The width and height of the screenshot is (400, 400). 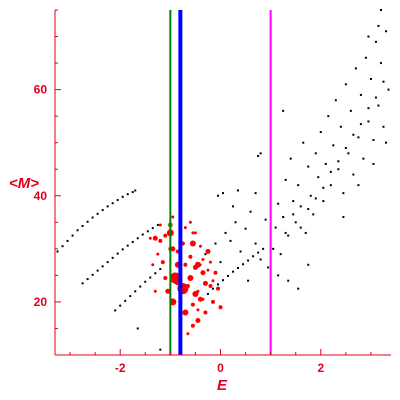 What do you see at coordinates (120, 368) in the screenshot?
I see `x-tick-label: -2` at bounding box center [120, 368].